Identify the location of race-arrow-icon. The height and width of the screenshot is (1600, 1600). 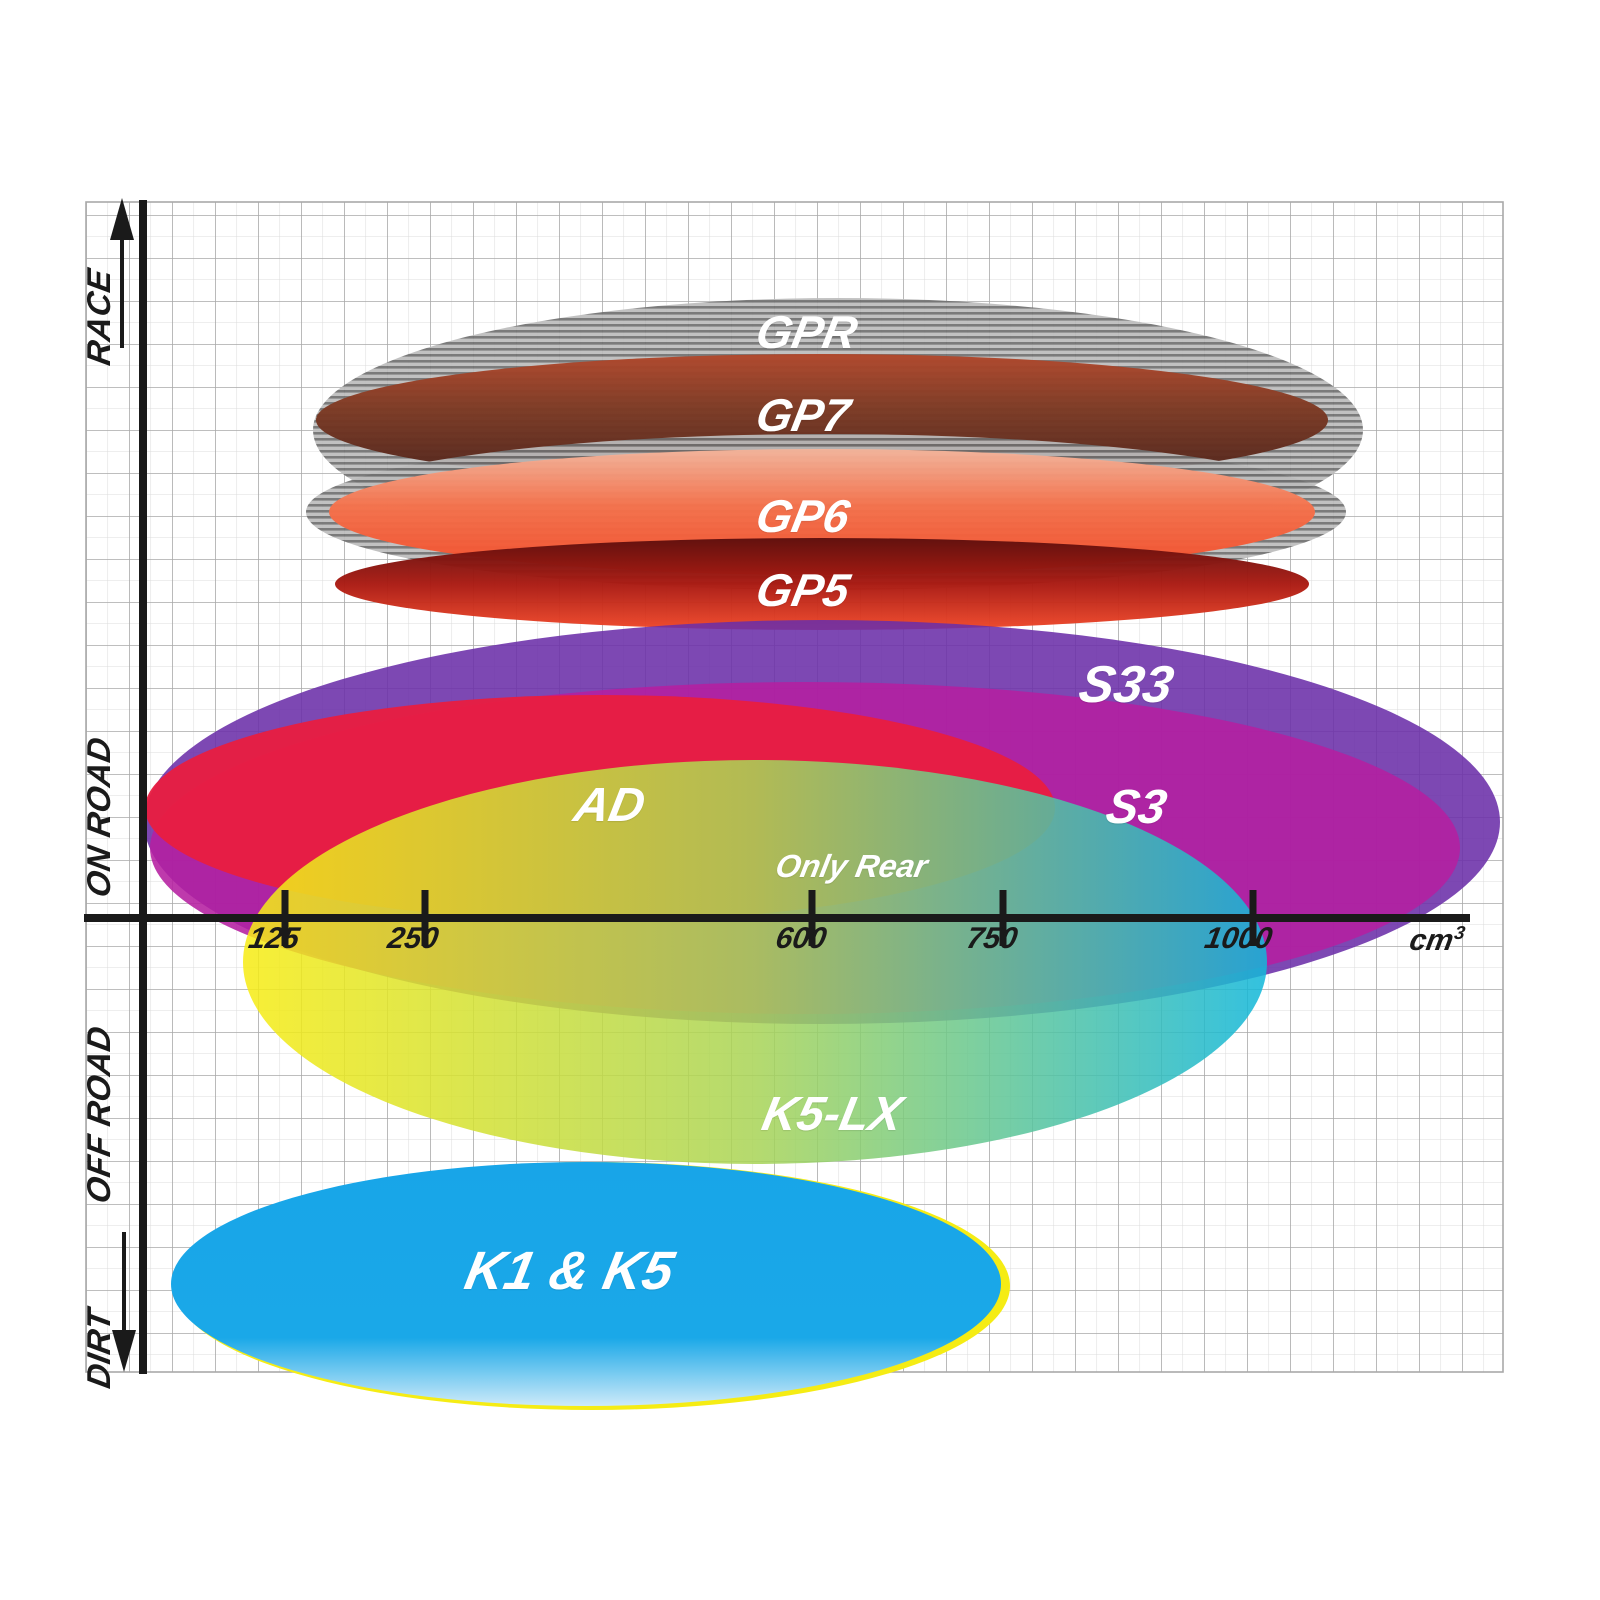
(122, 273).